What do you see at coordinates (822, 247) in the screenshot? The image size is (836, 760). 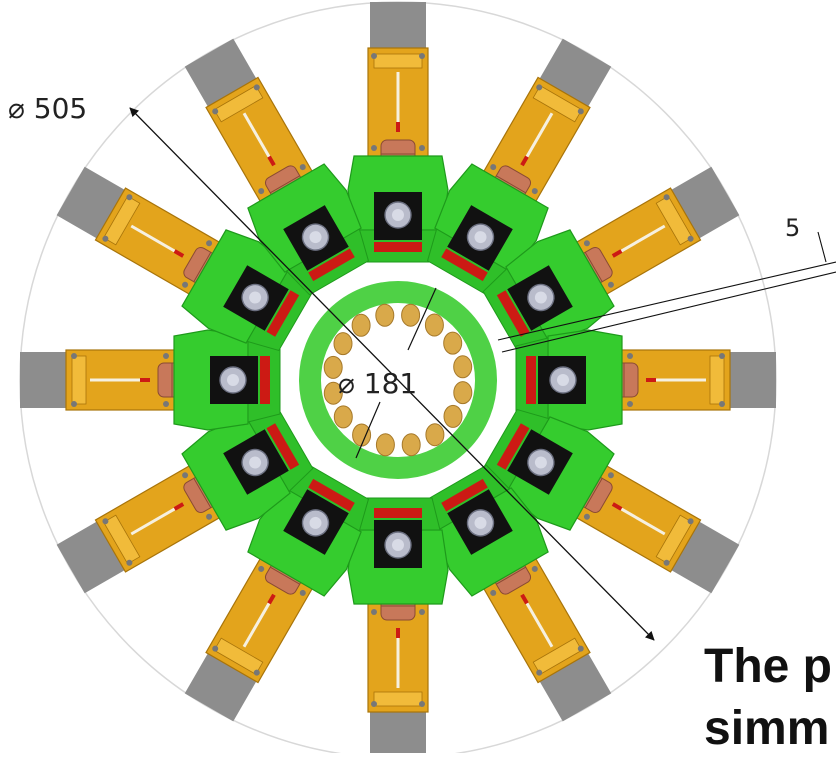 I see `gap-dimension-tick` at bounding box center [822, 247].